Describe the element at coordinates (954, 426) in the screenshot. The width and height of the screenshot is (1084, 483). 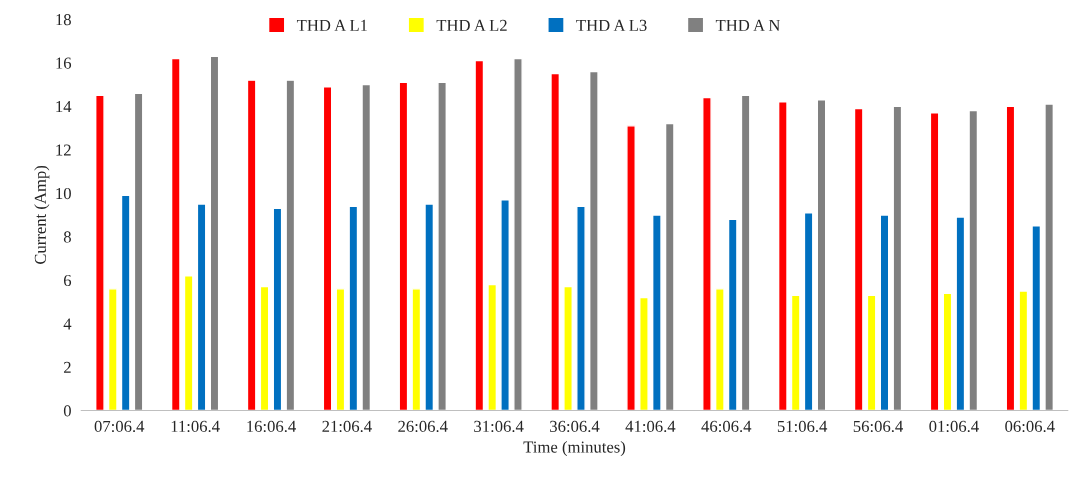
I see `x-tick-label: 01:06.4` at that location.